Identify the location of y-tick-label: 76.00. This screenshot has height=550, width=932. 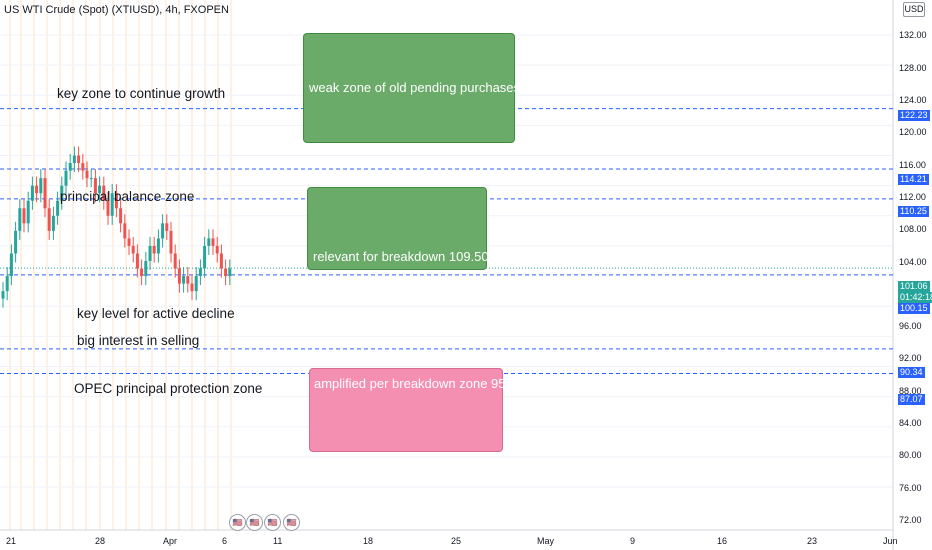
(910, 488).